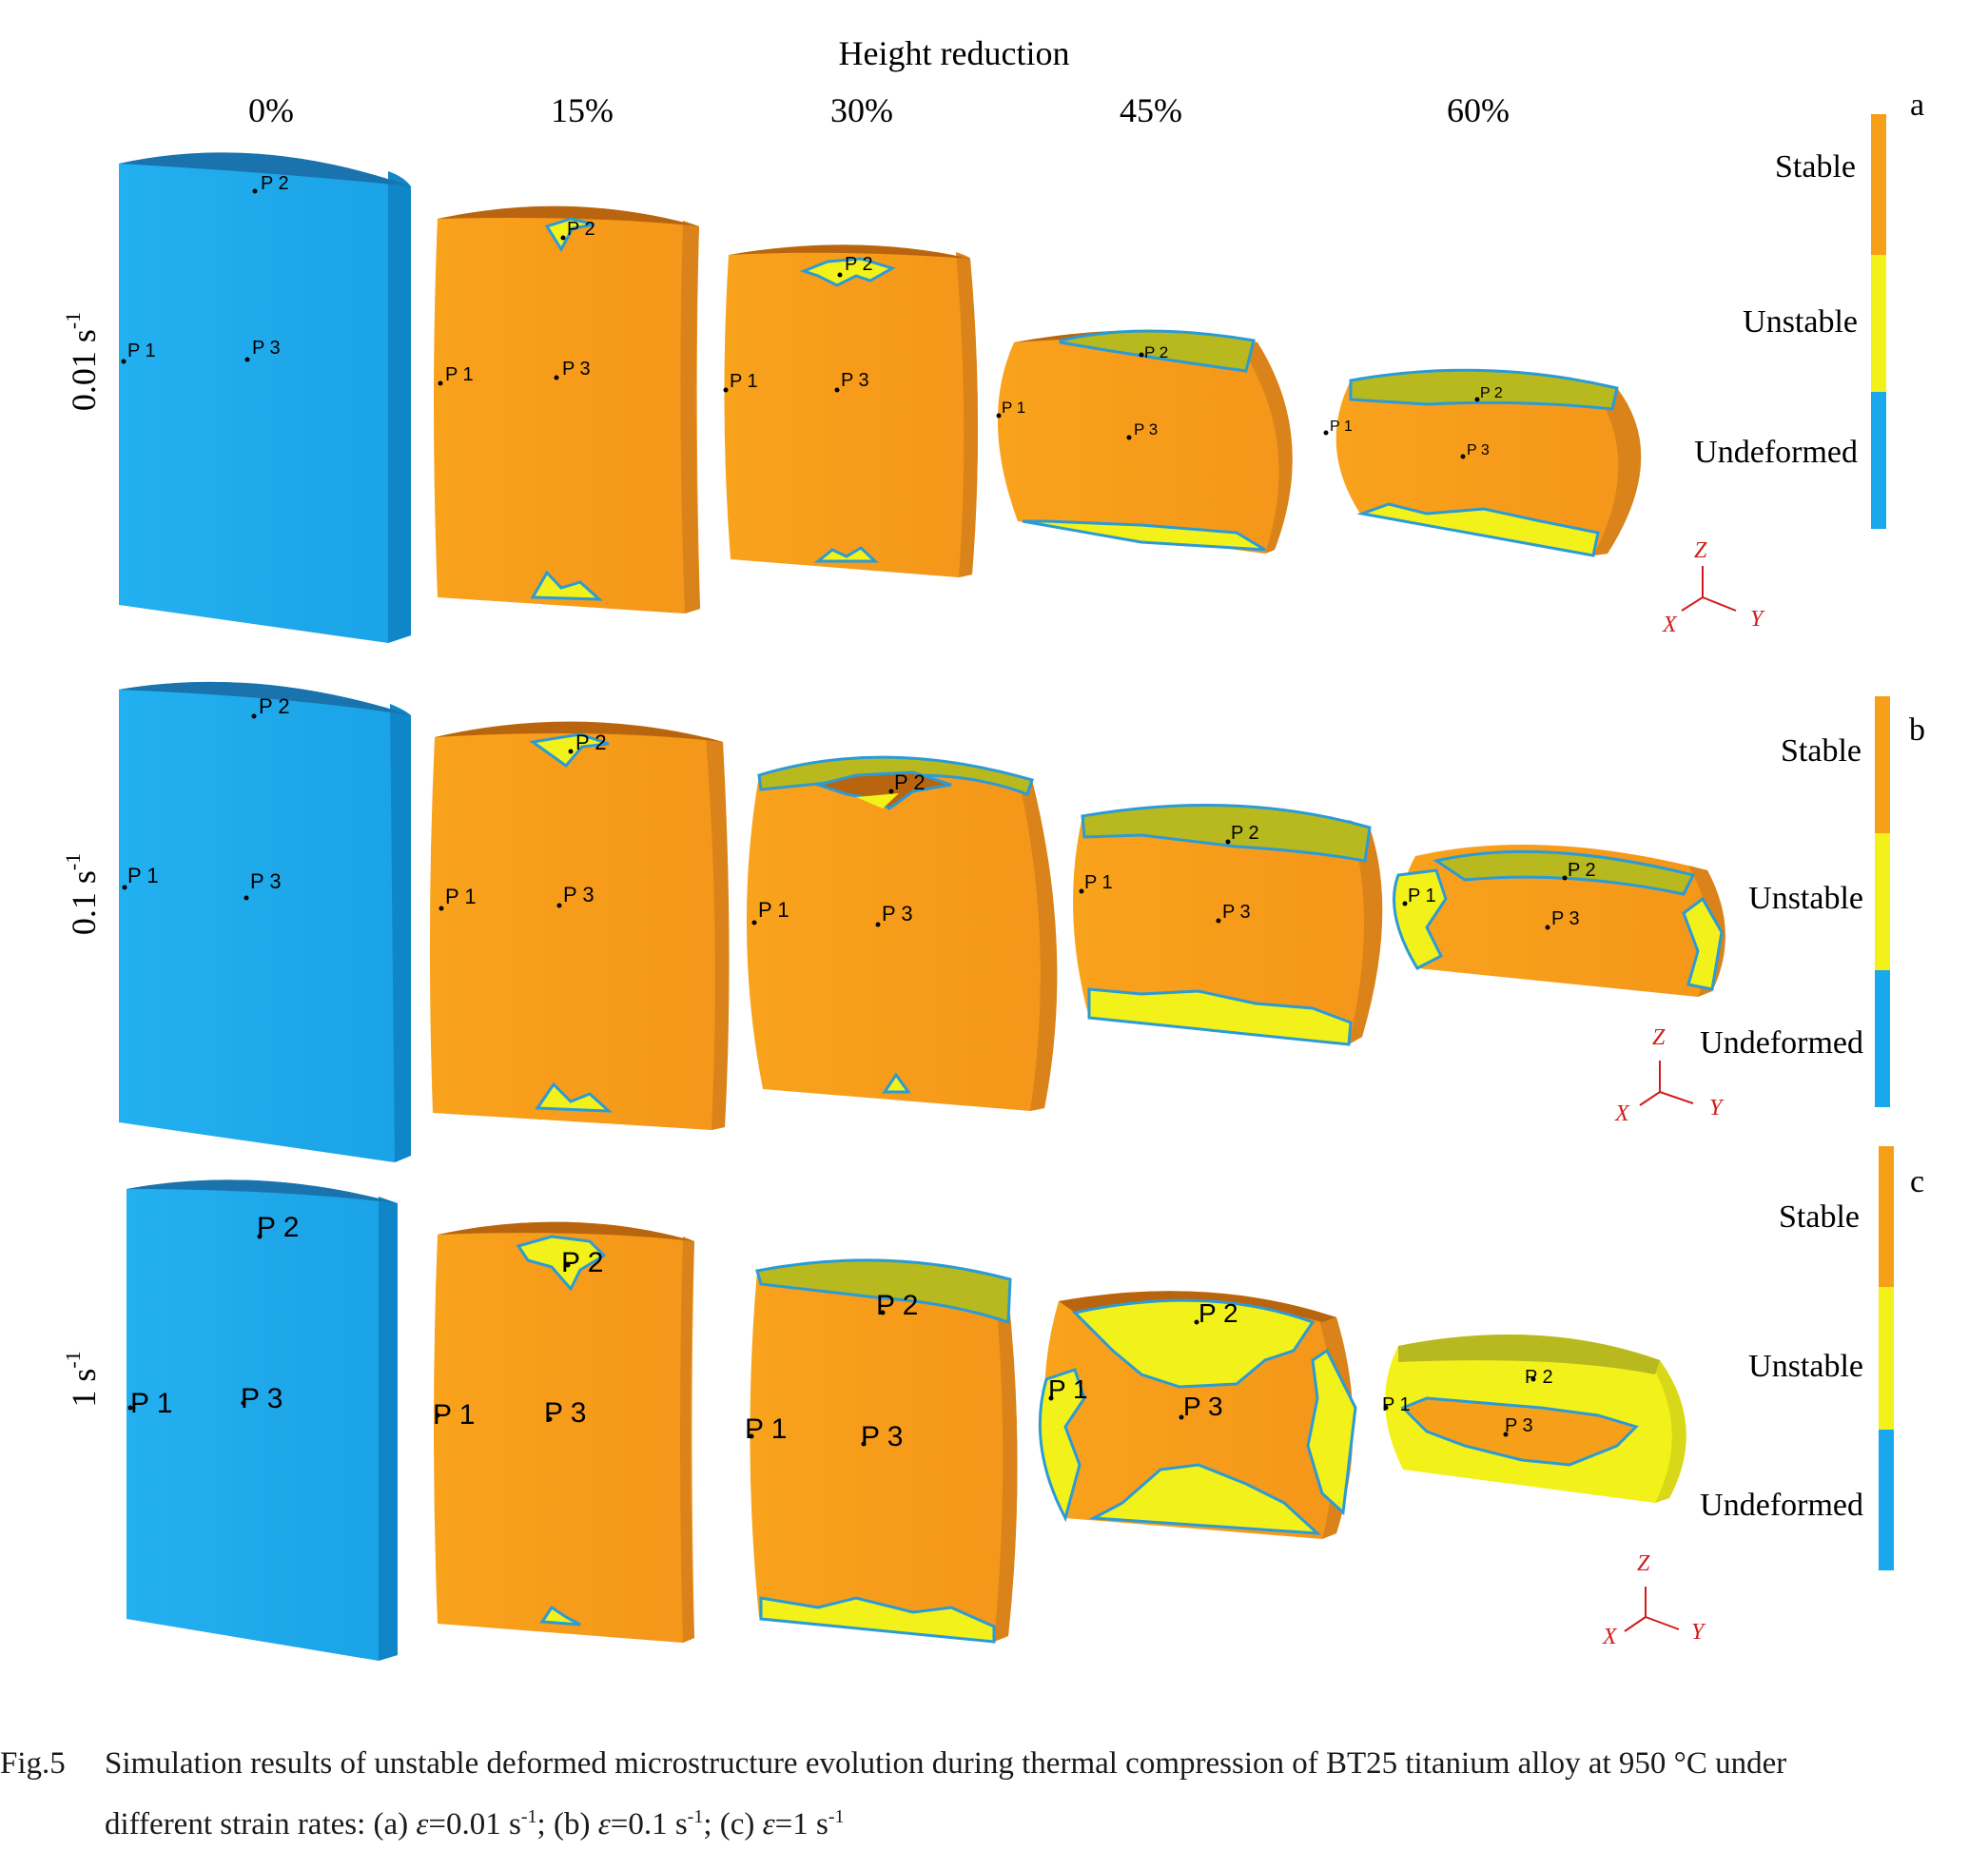 The height and width of the screenshot is (1851, 1988). Describe the element at coordinates (582, 110) in the screenshot. I see `column-label-15: 15%` at that location.